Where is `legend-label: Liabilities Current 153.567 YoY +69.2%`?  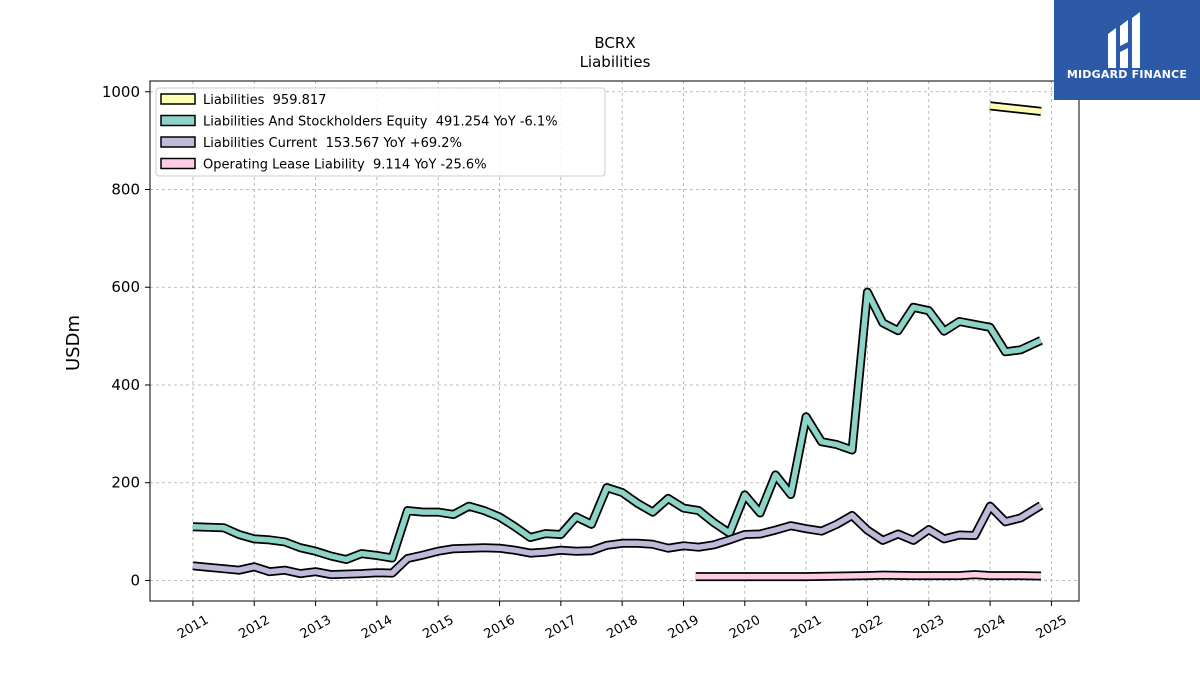 legend-label: Liabilities Current 153.567 YoY +69.2% is located at coordinates (332, 143).